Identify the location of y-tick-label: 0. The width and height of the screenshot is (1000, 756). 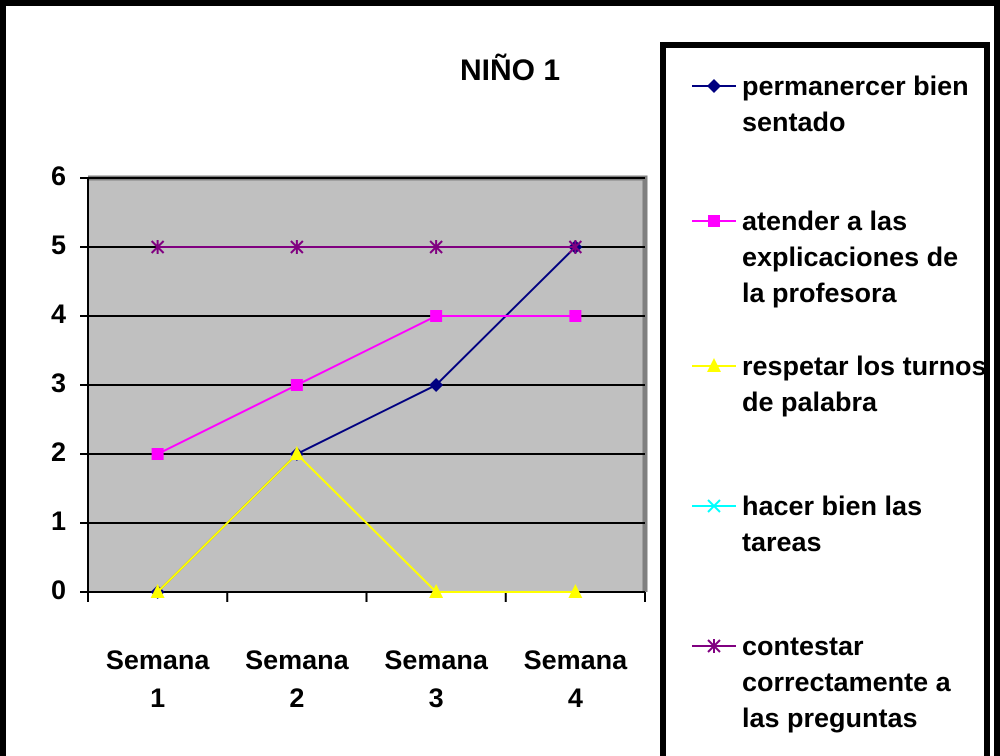
(58, 590).